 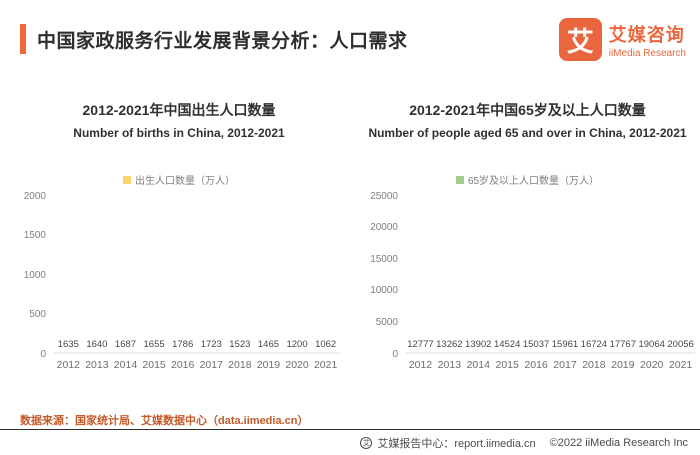 What do you see at coordinates (646, 34) in the screenshot?
I see `logo-name-cn: 艾媒咨询` at bounding box center [646, 34].